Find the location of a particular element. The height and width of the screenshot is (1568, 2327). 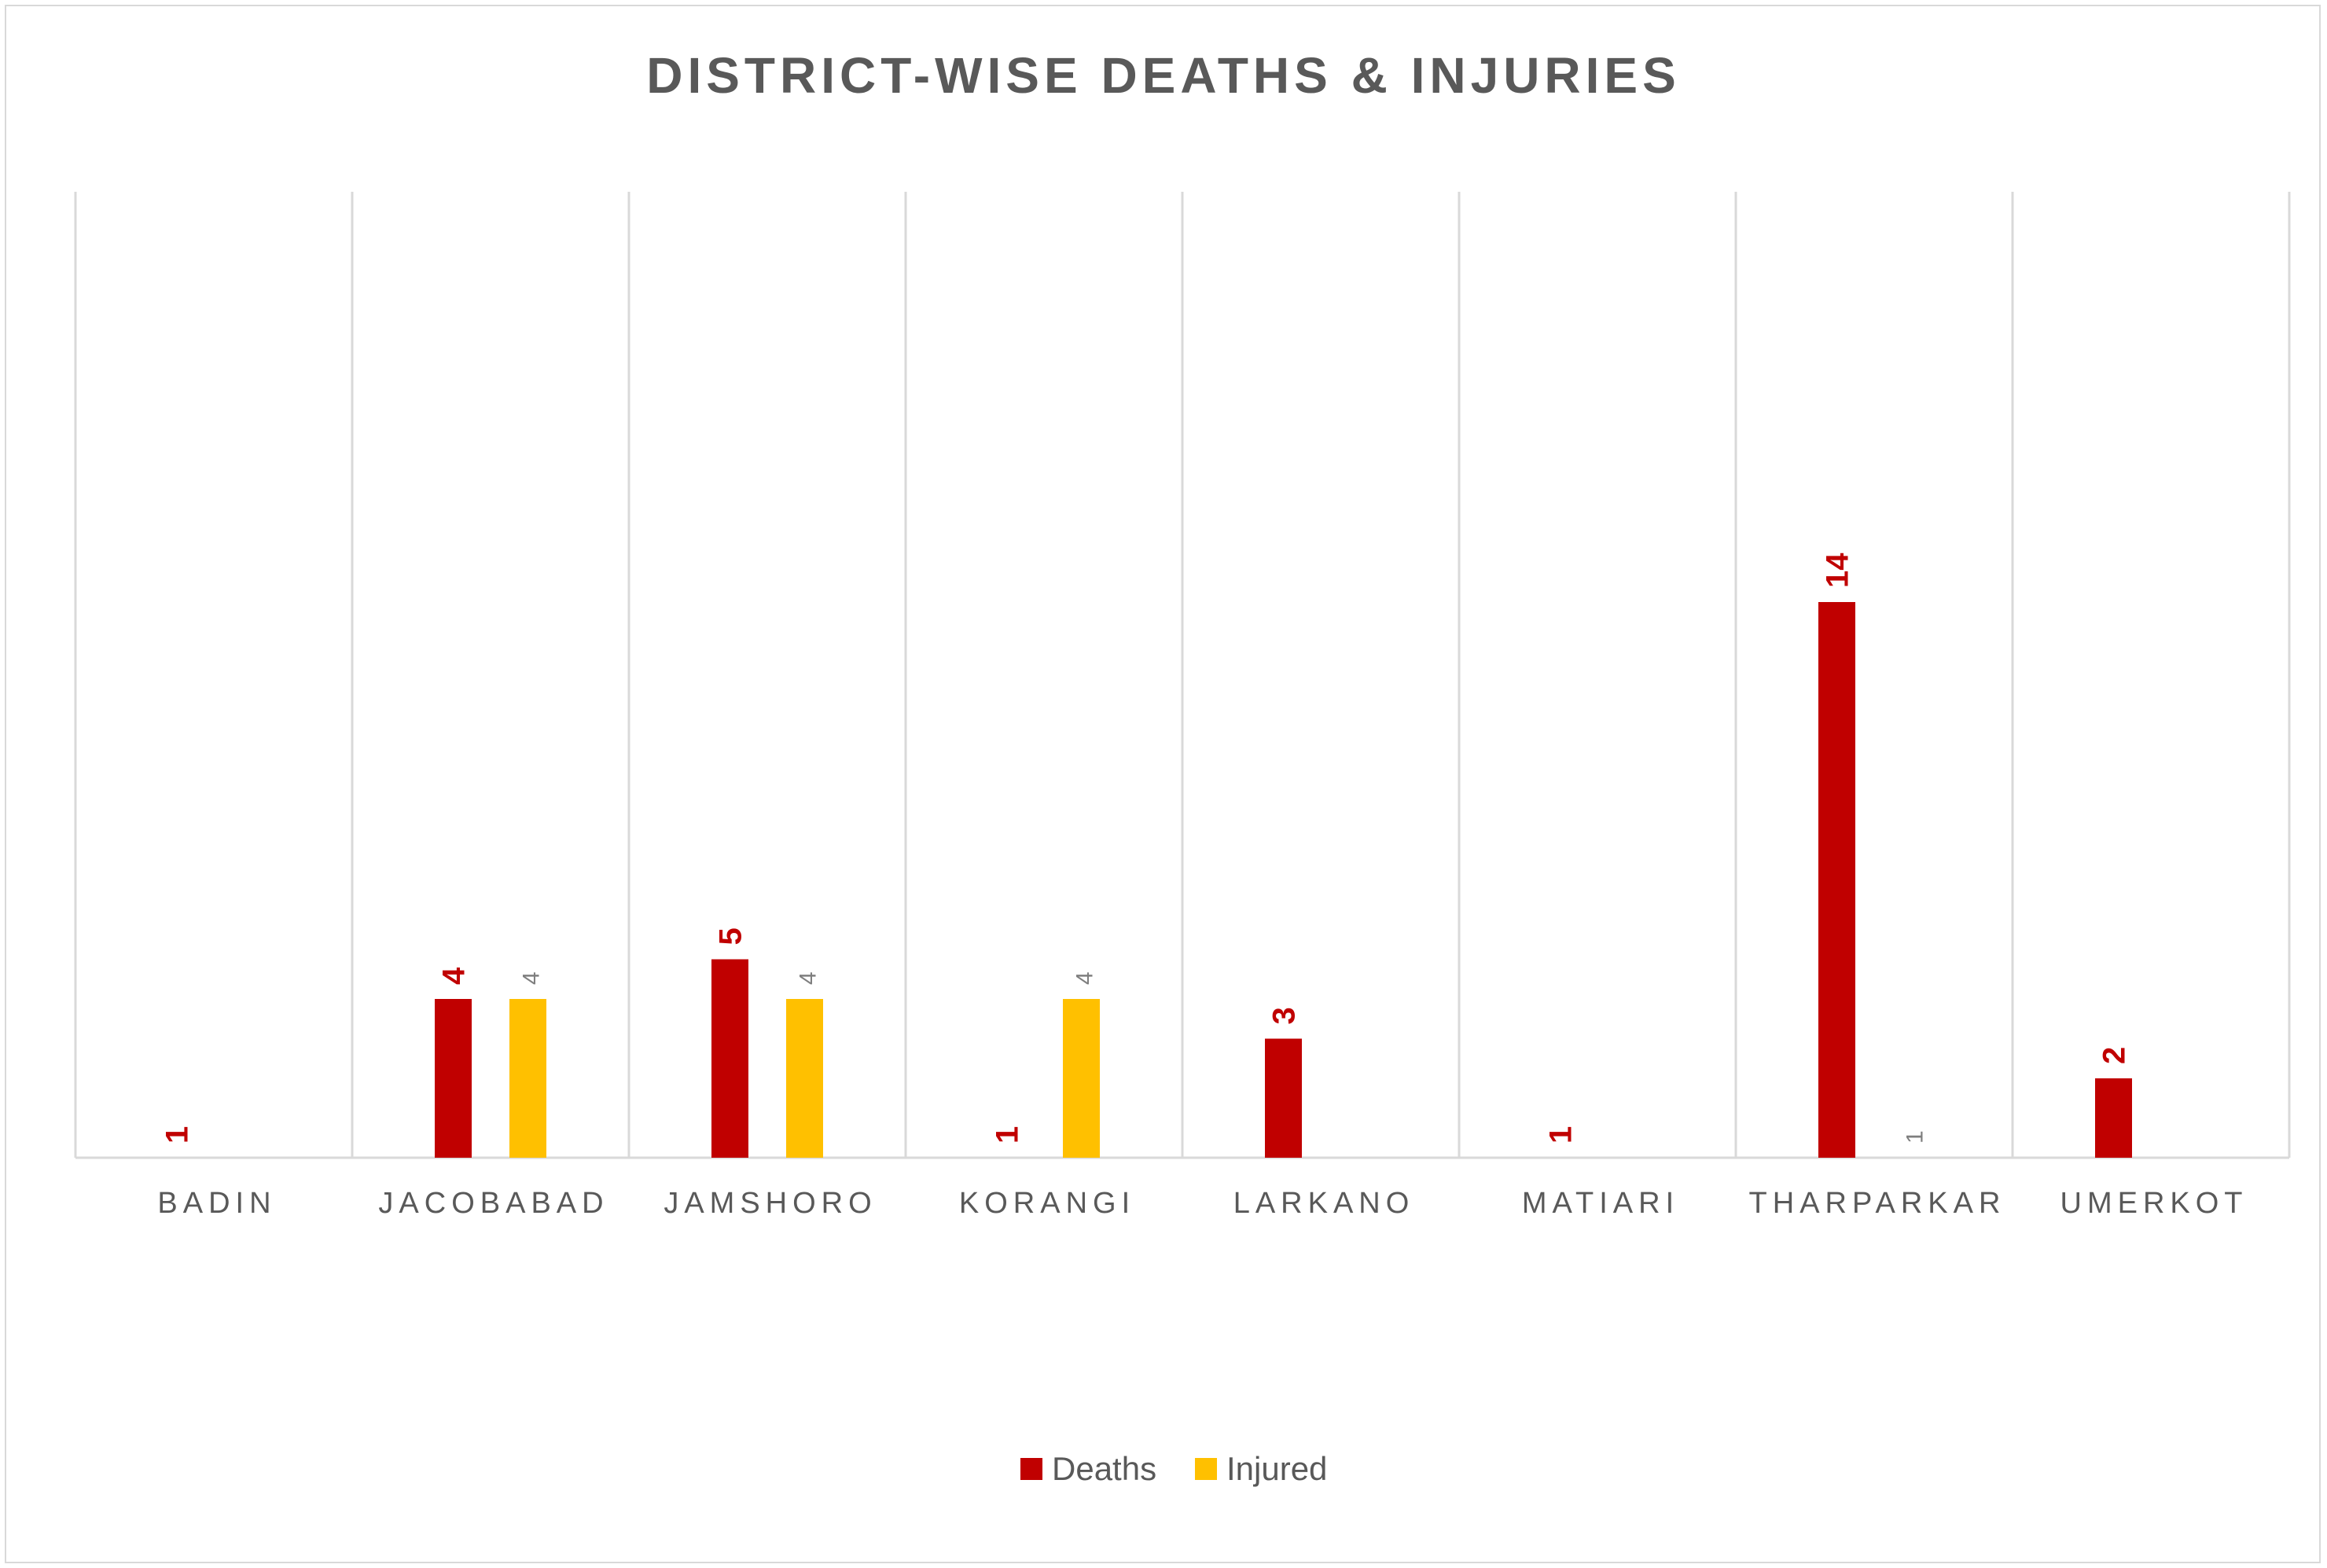

deaths-data-label: 5 is located at coordinates (731, 936).